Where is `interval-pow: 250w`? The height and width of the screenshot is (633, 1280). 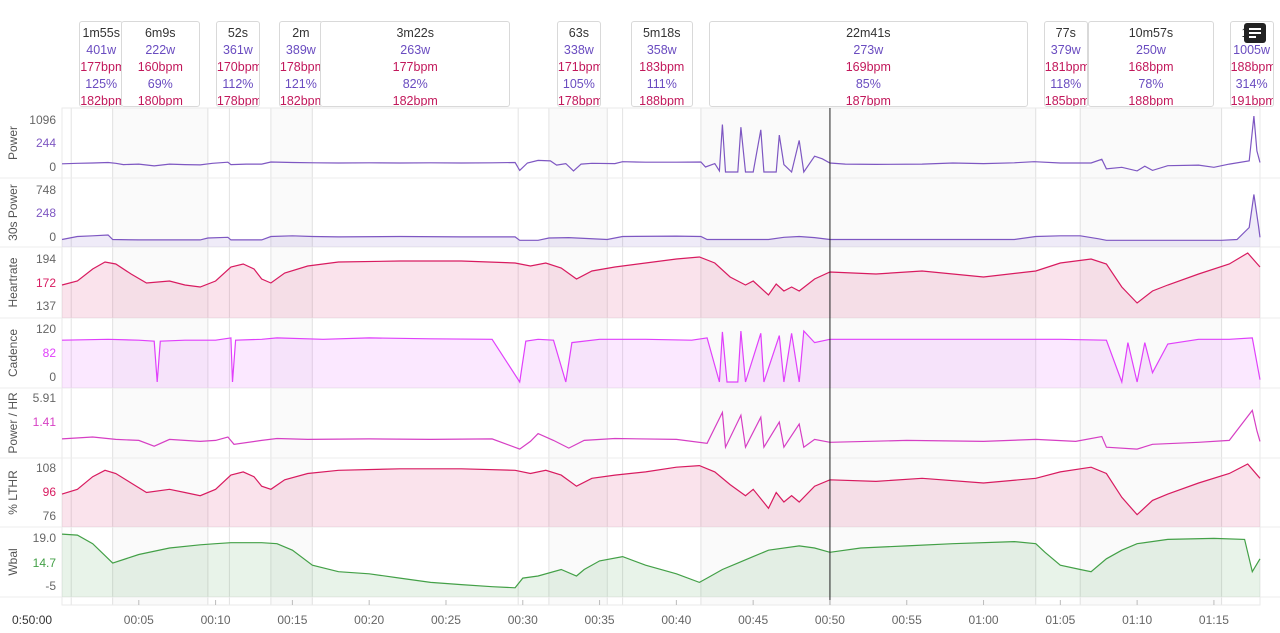
interval-pow: 250w is located at coordinates (1151, 50).